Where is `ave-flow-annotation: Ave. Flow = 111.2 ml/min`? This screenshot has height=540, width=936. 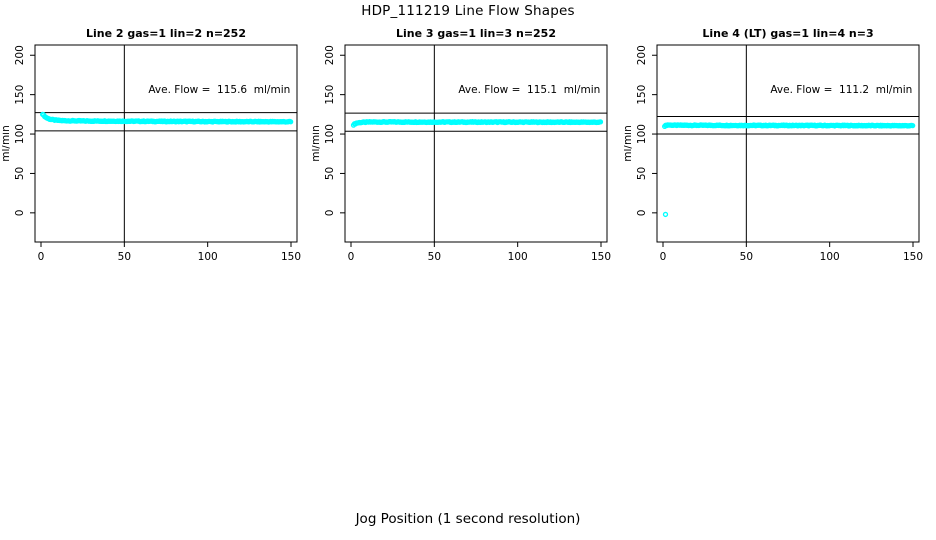 ave-flow-annotation: Ave. Flow = 111.2 ml/min is located at coordinates (841, 90).